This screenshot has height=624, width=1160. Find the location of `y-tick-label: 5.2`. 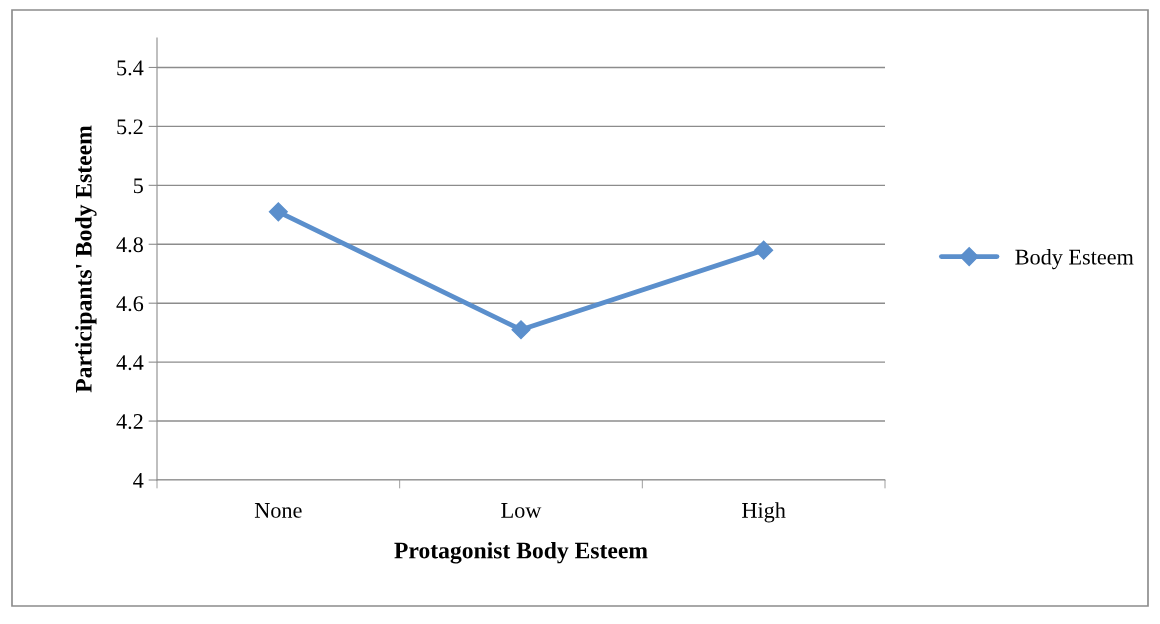

y-tick-label: 5.2 is located at coordinates (130, 127).